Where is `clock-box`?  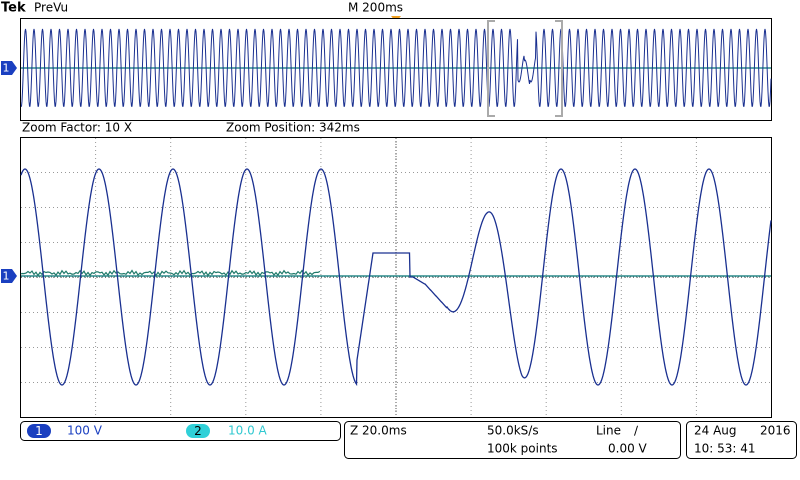 clock-box is located at coordinates (741, 440).